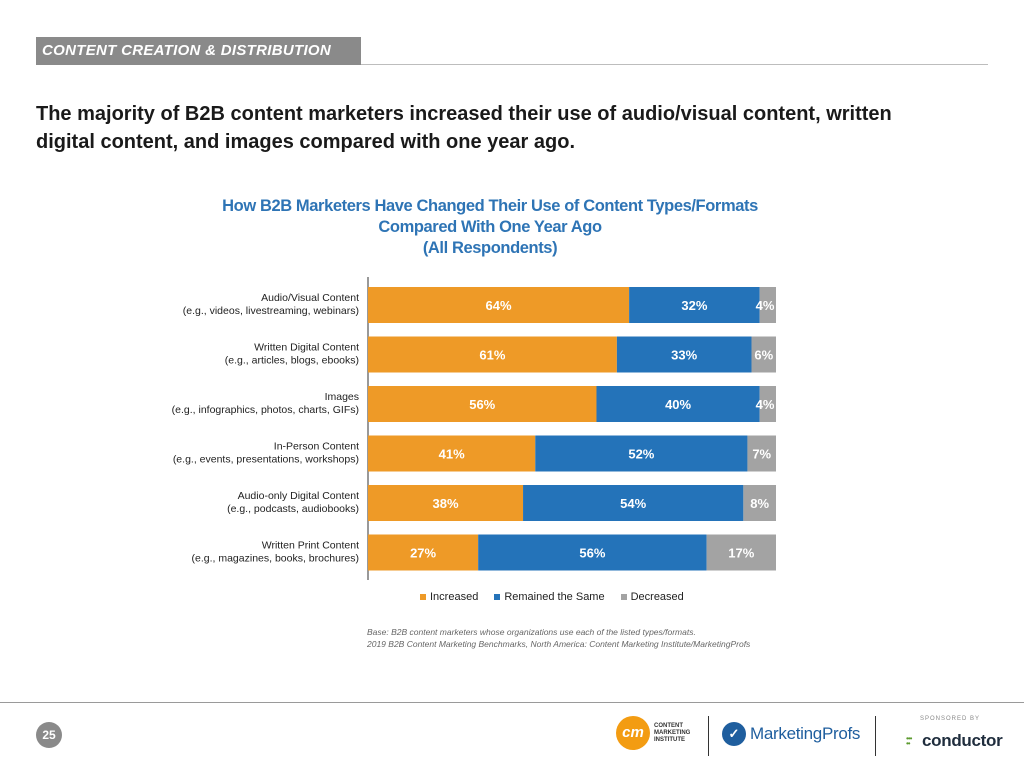 The height and width of the screenshot is (768, 1024). Describe the element at coordinates (266, 460) in the screenshot. I see `category-detail-label: (e.g., events, presentations, workshops)` at that location.